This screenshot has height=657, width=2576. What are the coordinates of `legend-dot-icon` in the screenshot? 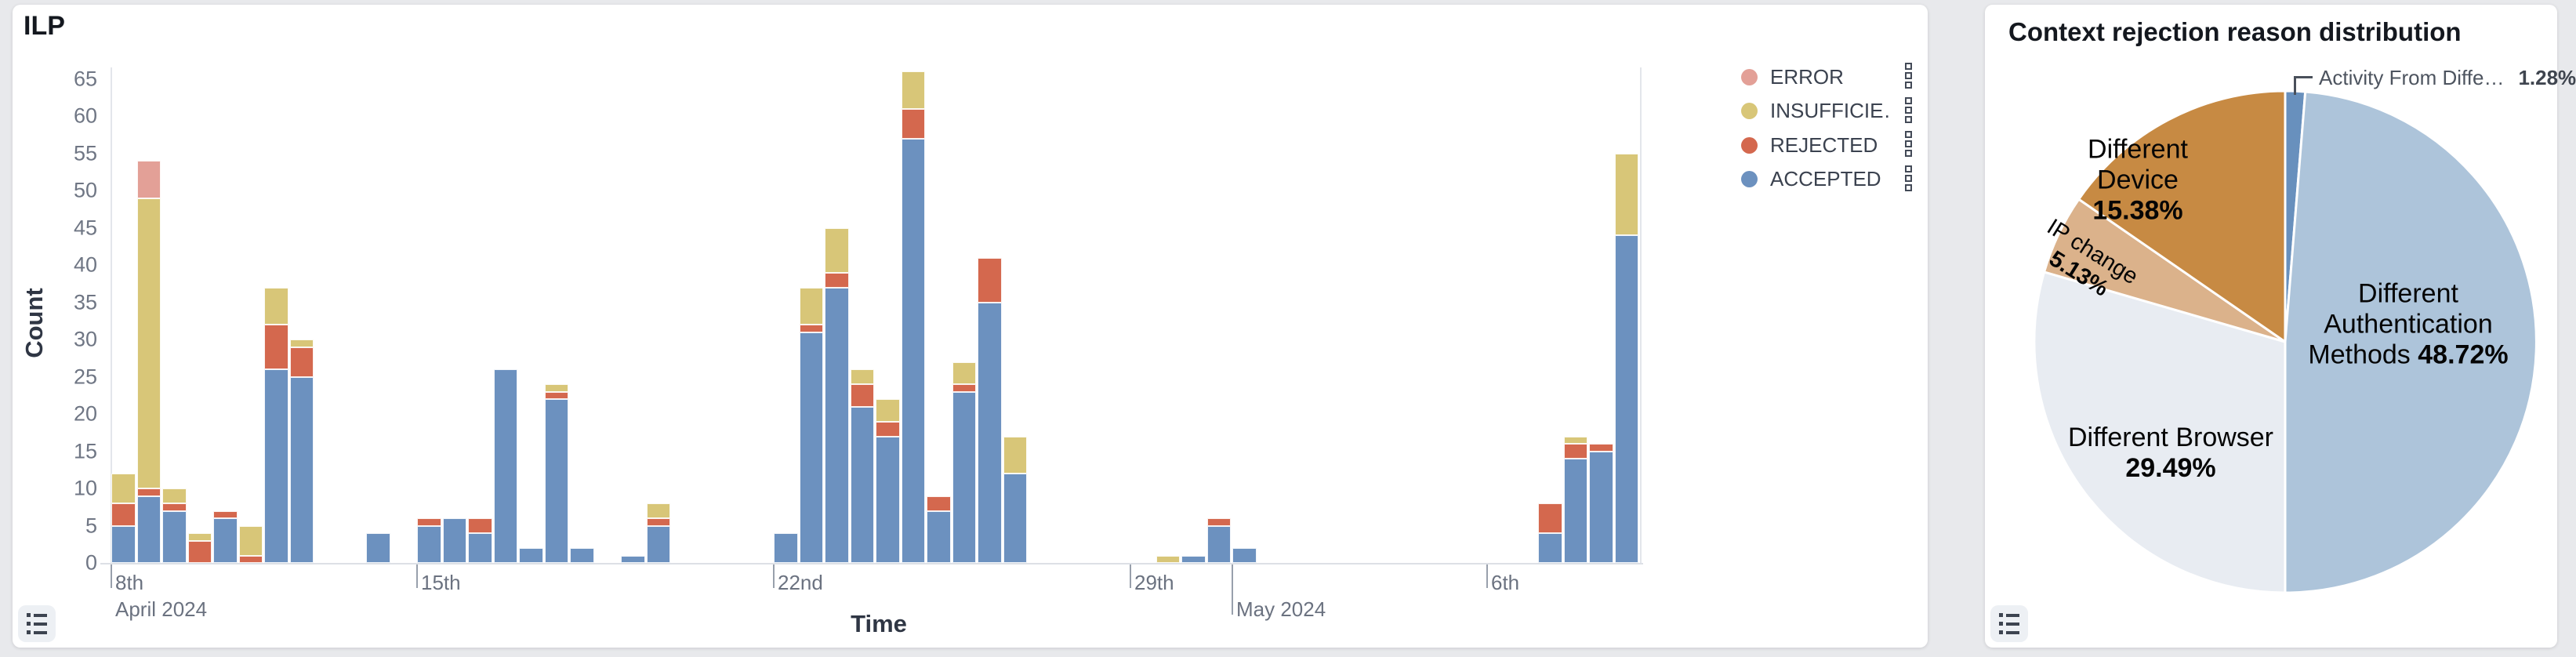 It's located at (1750, 76).